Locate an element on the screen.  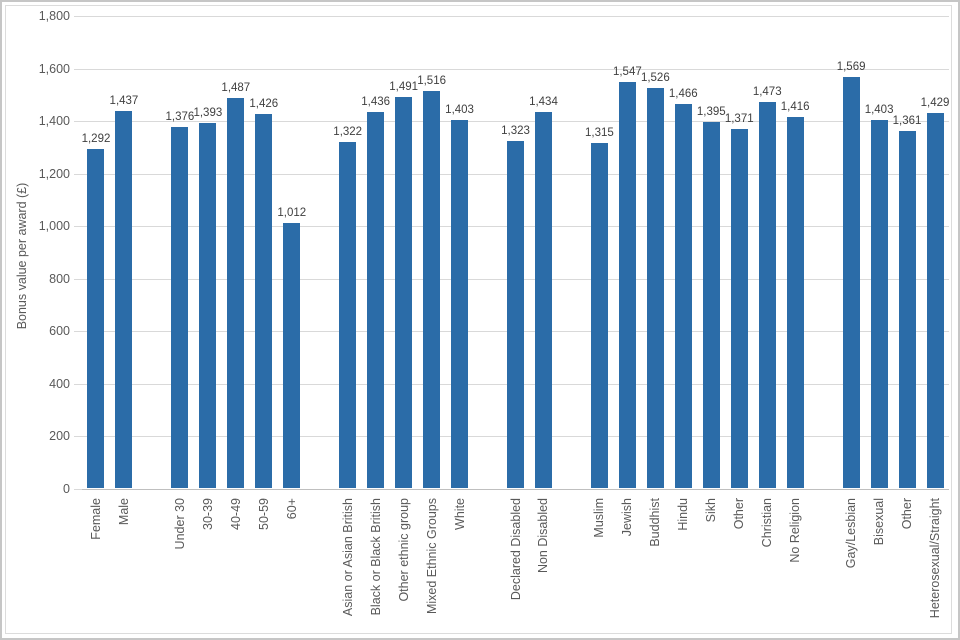
x-category-label-text: Other is located at coordinates (739, 514).